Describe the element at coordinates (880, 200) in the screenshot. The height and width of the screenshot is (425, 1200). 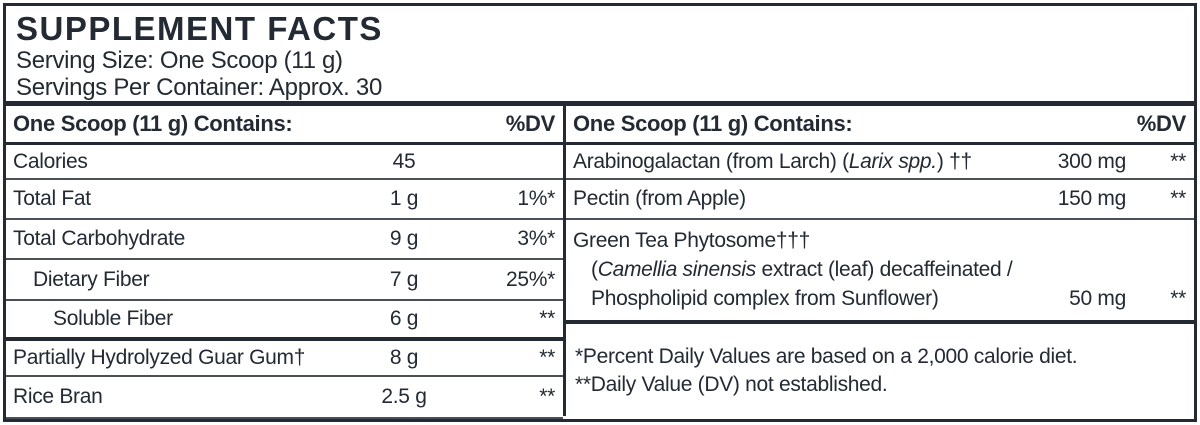
I see `table-row-pectin: Pectin (from Apple) 150 mg **` at that location.